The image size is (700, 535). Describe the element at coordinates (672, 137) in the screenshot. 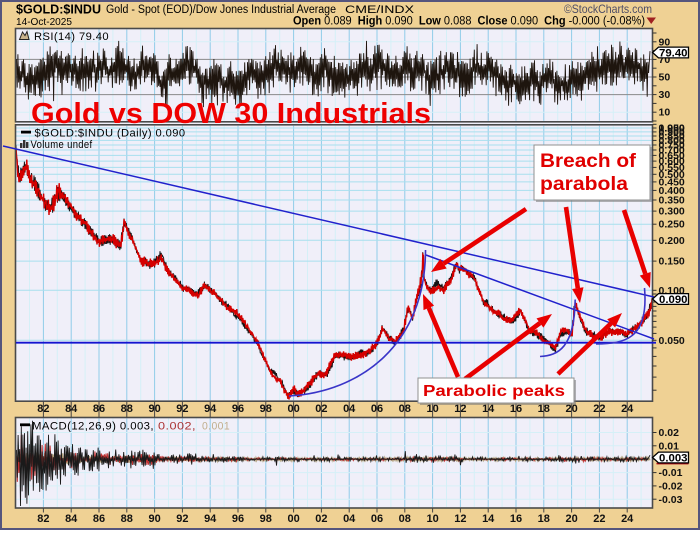

I see `svg-text: 0.850` at that location.